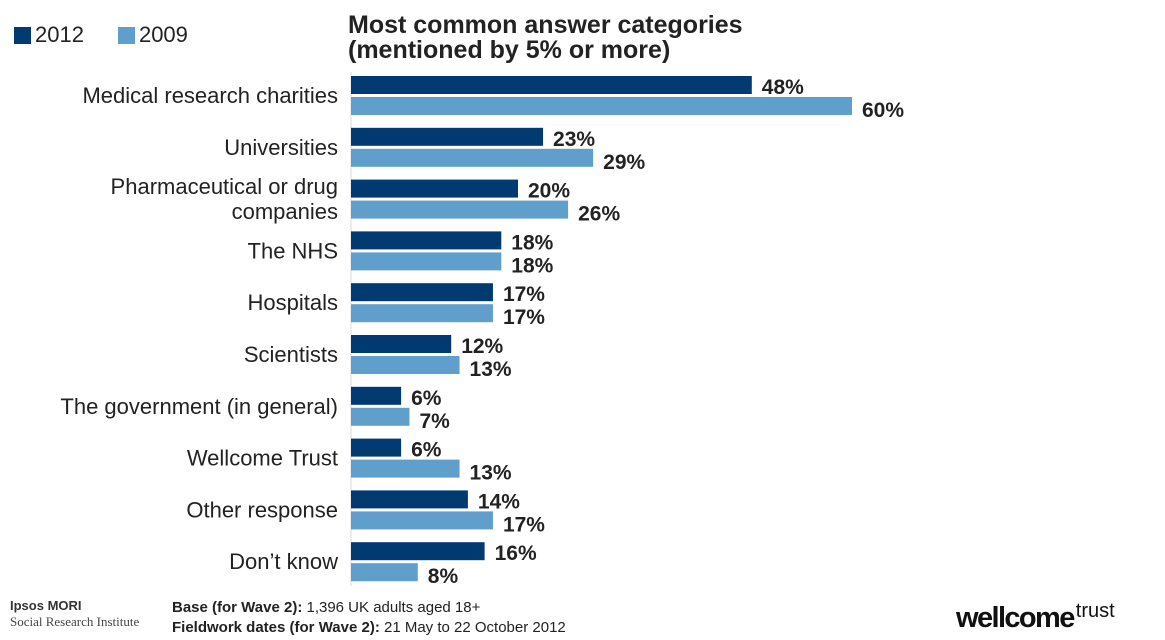  I want to click on category-label: Wellcome Trust, so click(262, 458).